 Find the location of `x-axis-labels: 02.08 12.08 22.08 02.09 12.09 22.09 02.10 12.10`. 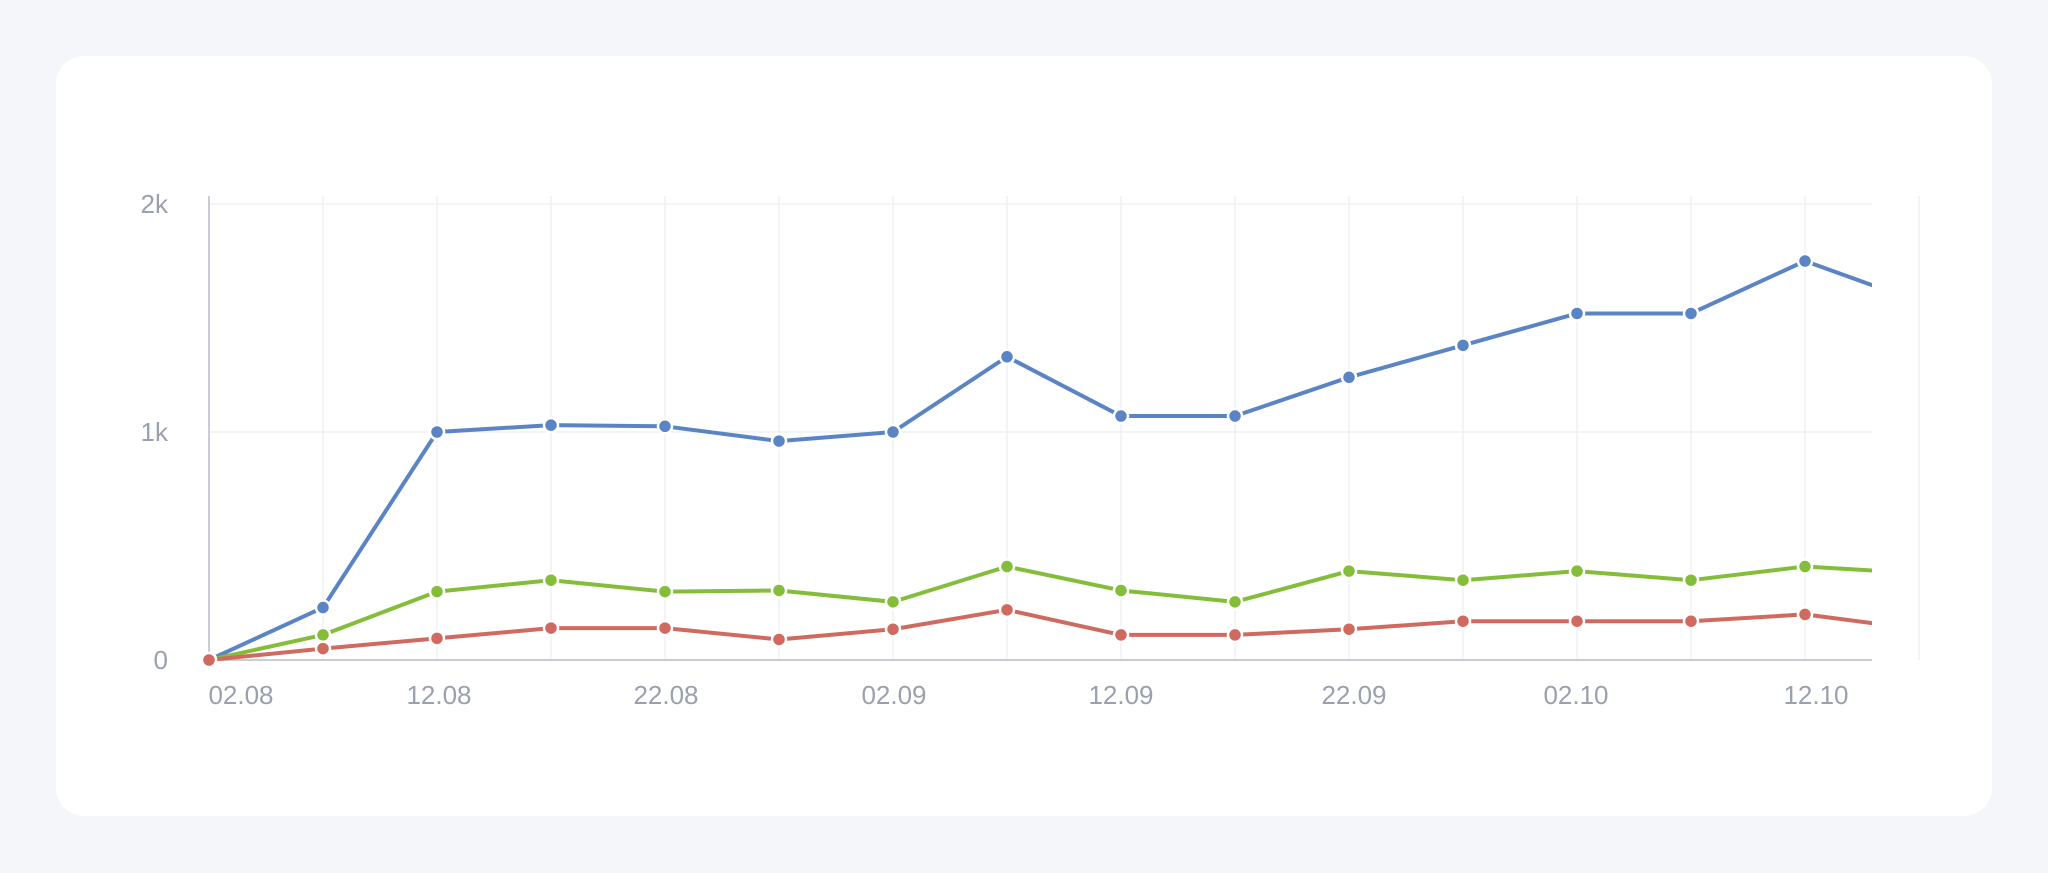

x-axis-labels: 02.08 12.08 22.08 02.09 12.09 22.09 02.10 12.10 is located at coordinates (1028, 695).